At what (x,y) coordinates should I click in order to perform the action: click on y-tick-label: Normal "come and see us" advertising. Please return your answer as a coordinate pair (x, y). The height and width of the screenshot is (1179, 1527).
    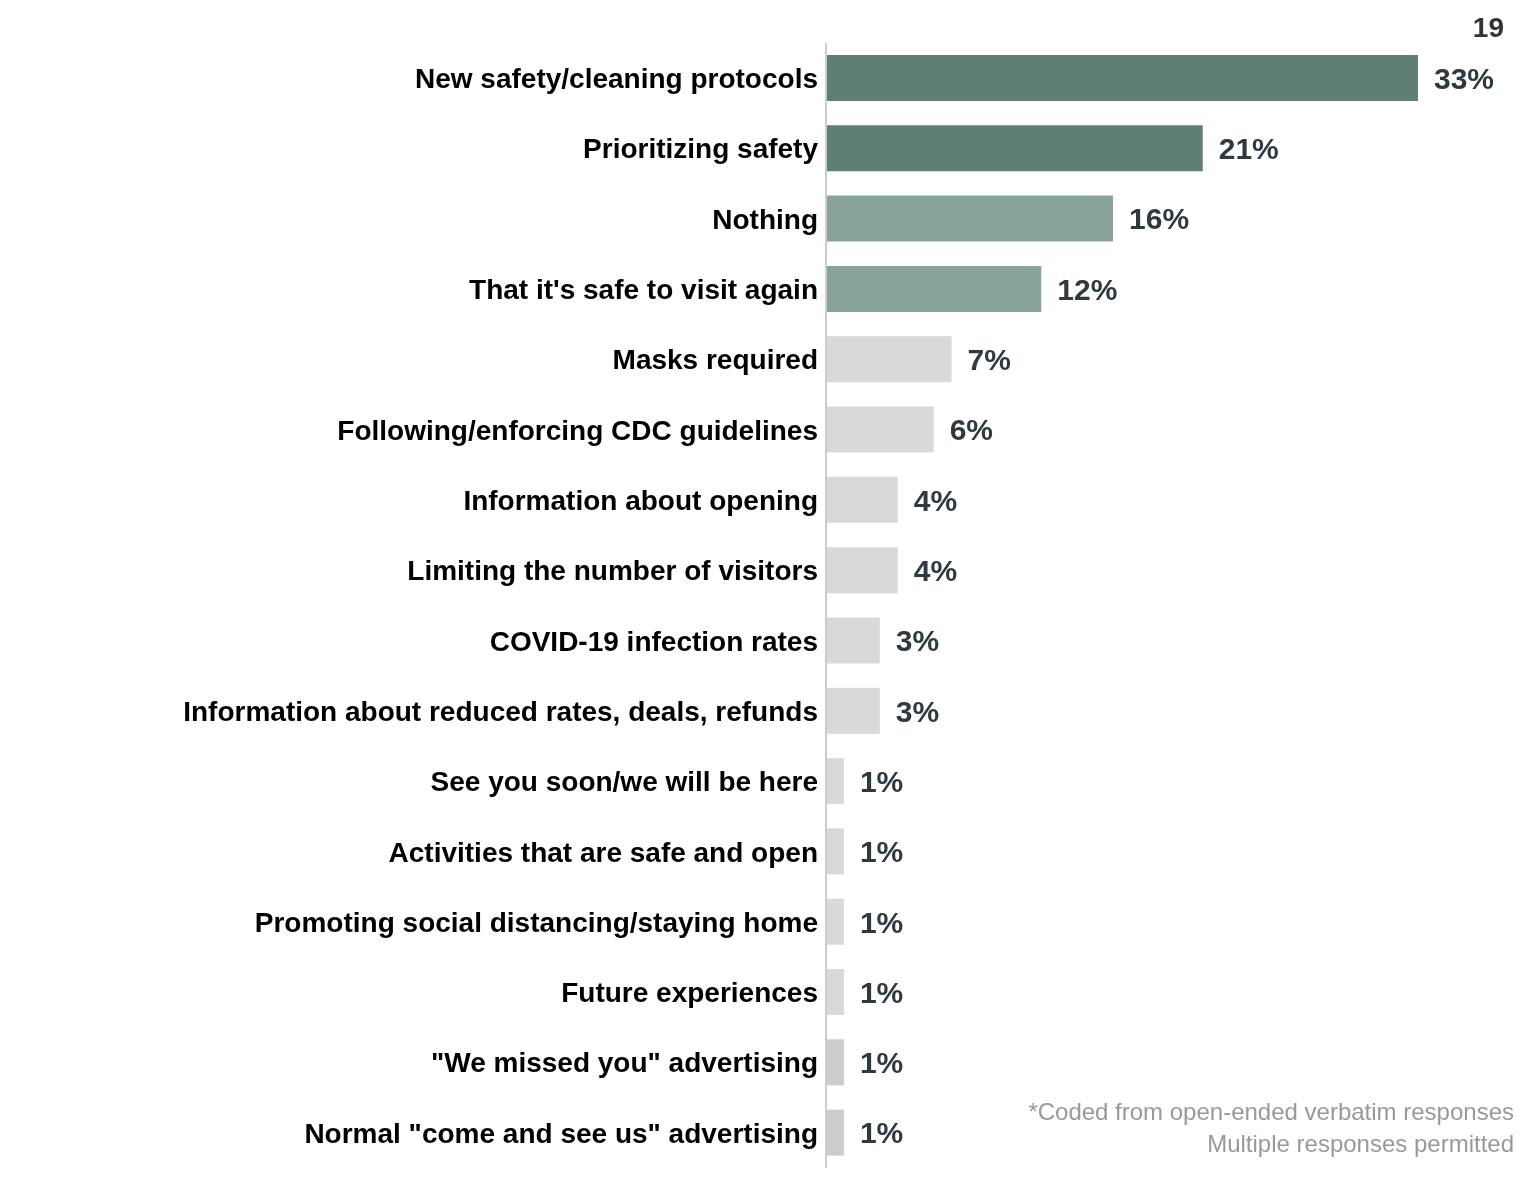
    Looking at the image, I should click on (561, 1133).